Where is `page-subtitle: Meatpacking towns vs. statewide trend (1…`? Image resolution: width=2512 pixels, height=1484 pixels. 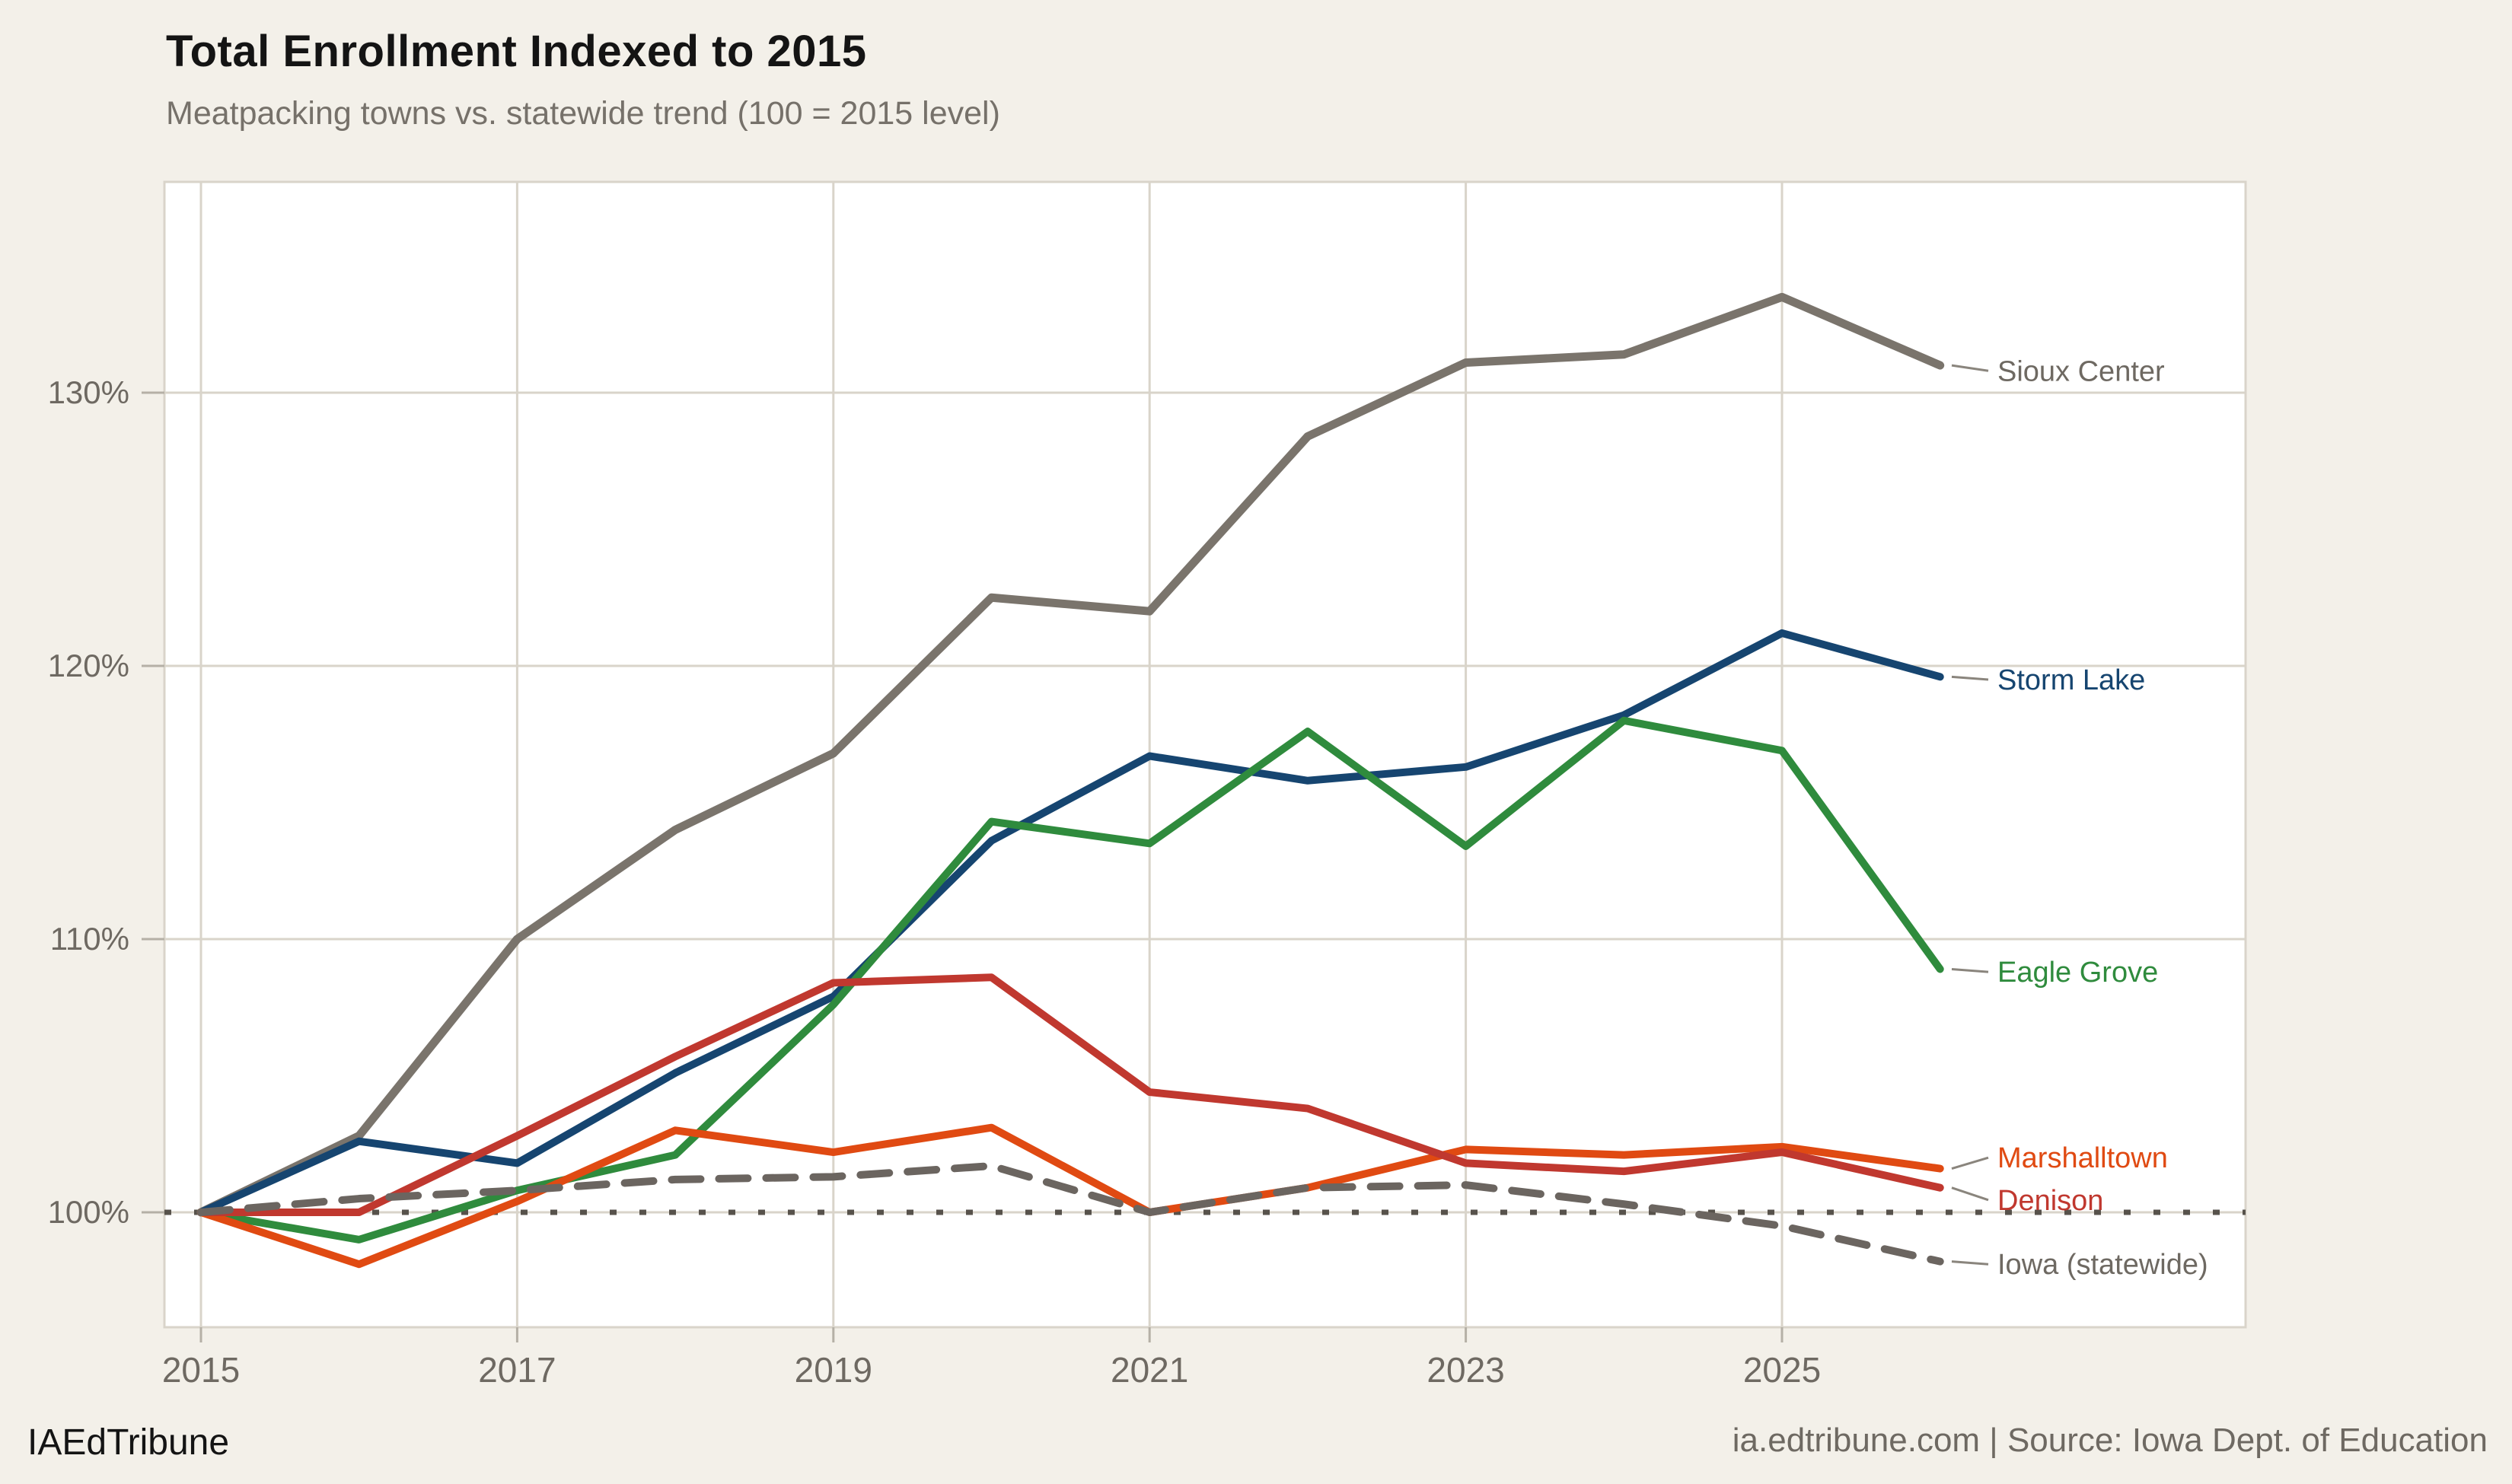 page-subtitle: Meatpacking towns vs. statewide trend (1… is located at coordinates (583, 114).